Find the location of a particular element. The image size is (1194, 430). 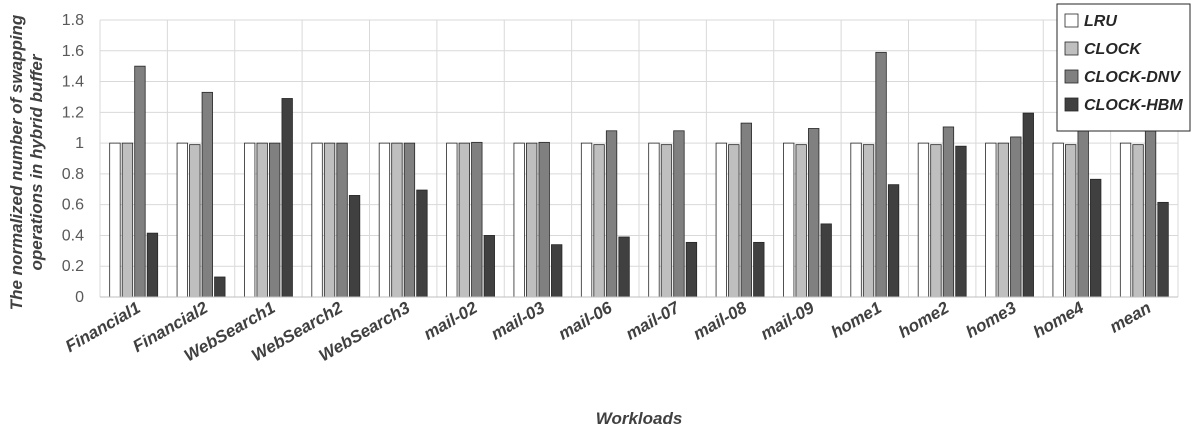

bar-lru-mean is located at coordinates (1125, 220).